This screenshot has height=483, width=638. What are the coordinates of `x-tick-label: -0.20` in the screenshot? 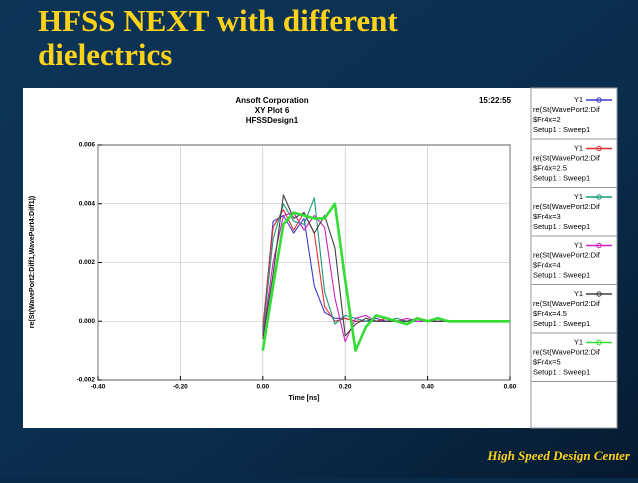 It's located at (180, 387).